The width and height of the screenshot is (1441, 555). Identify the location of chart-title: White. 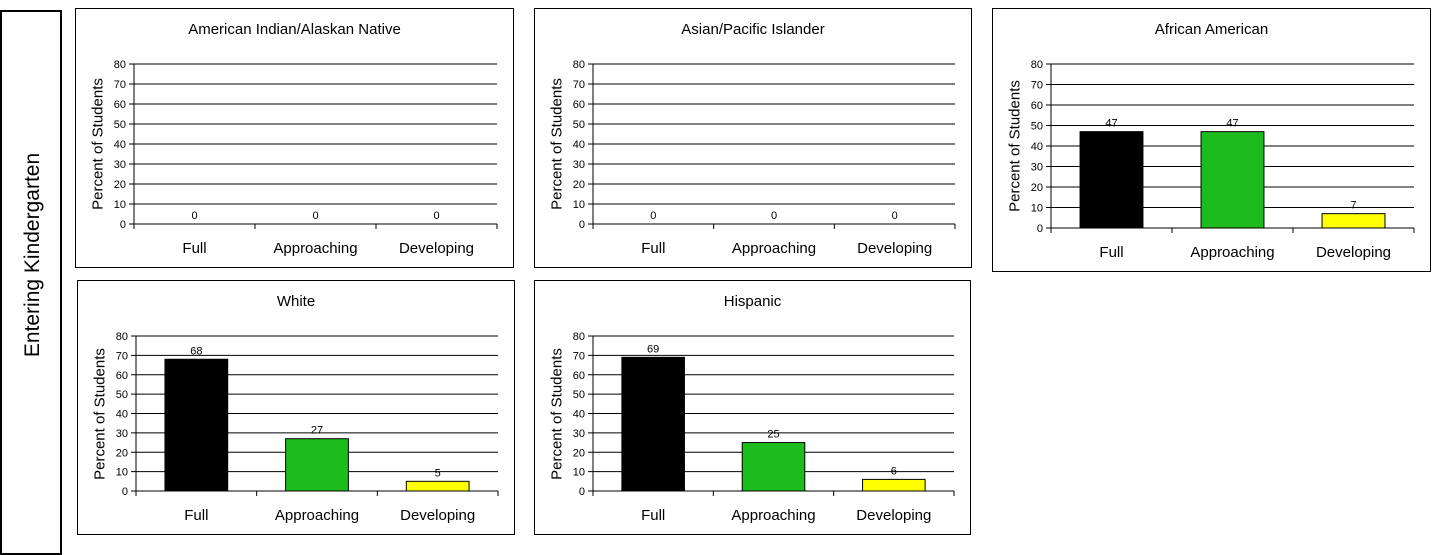
(296, 301).